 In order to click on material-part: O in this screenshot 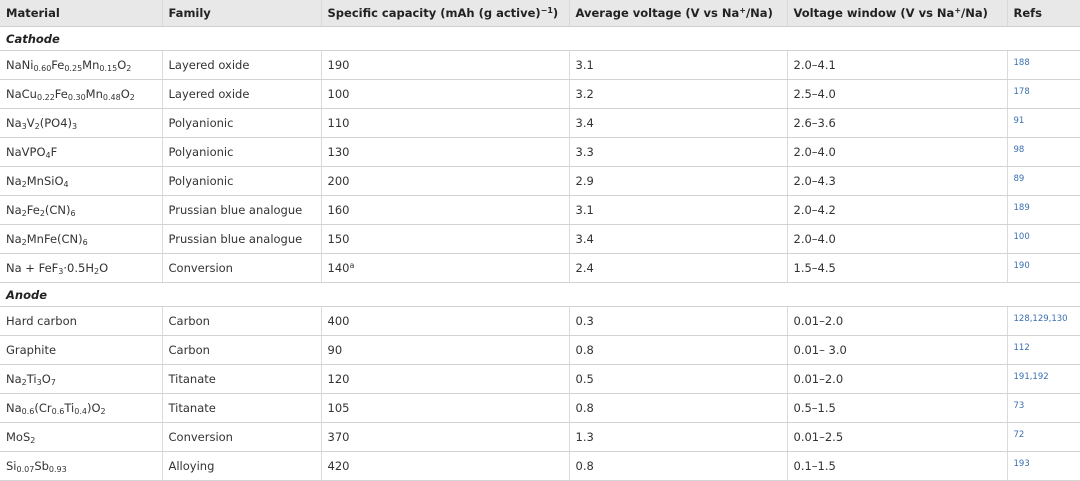, I will do `click(46, 379)`.